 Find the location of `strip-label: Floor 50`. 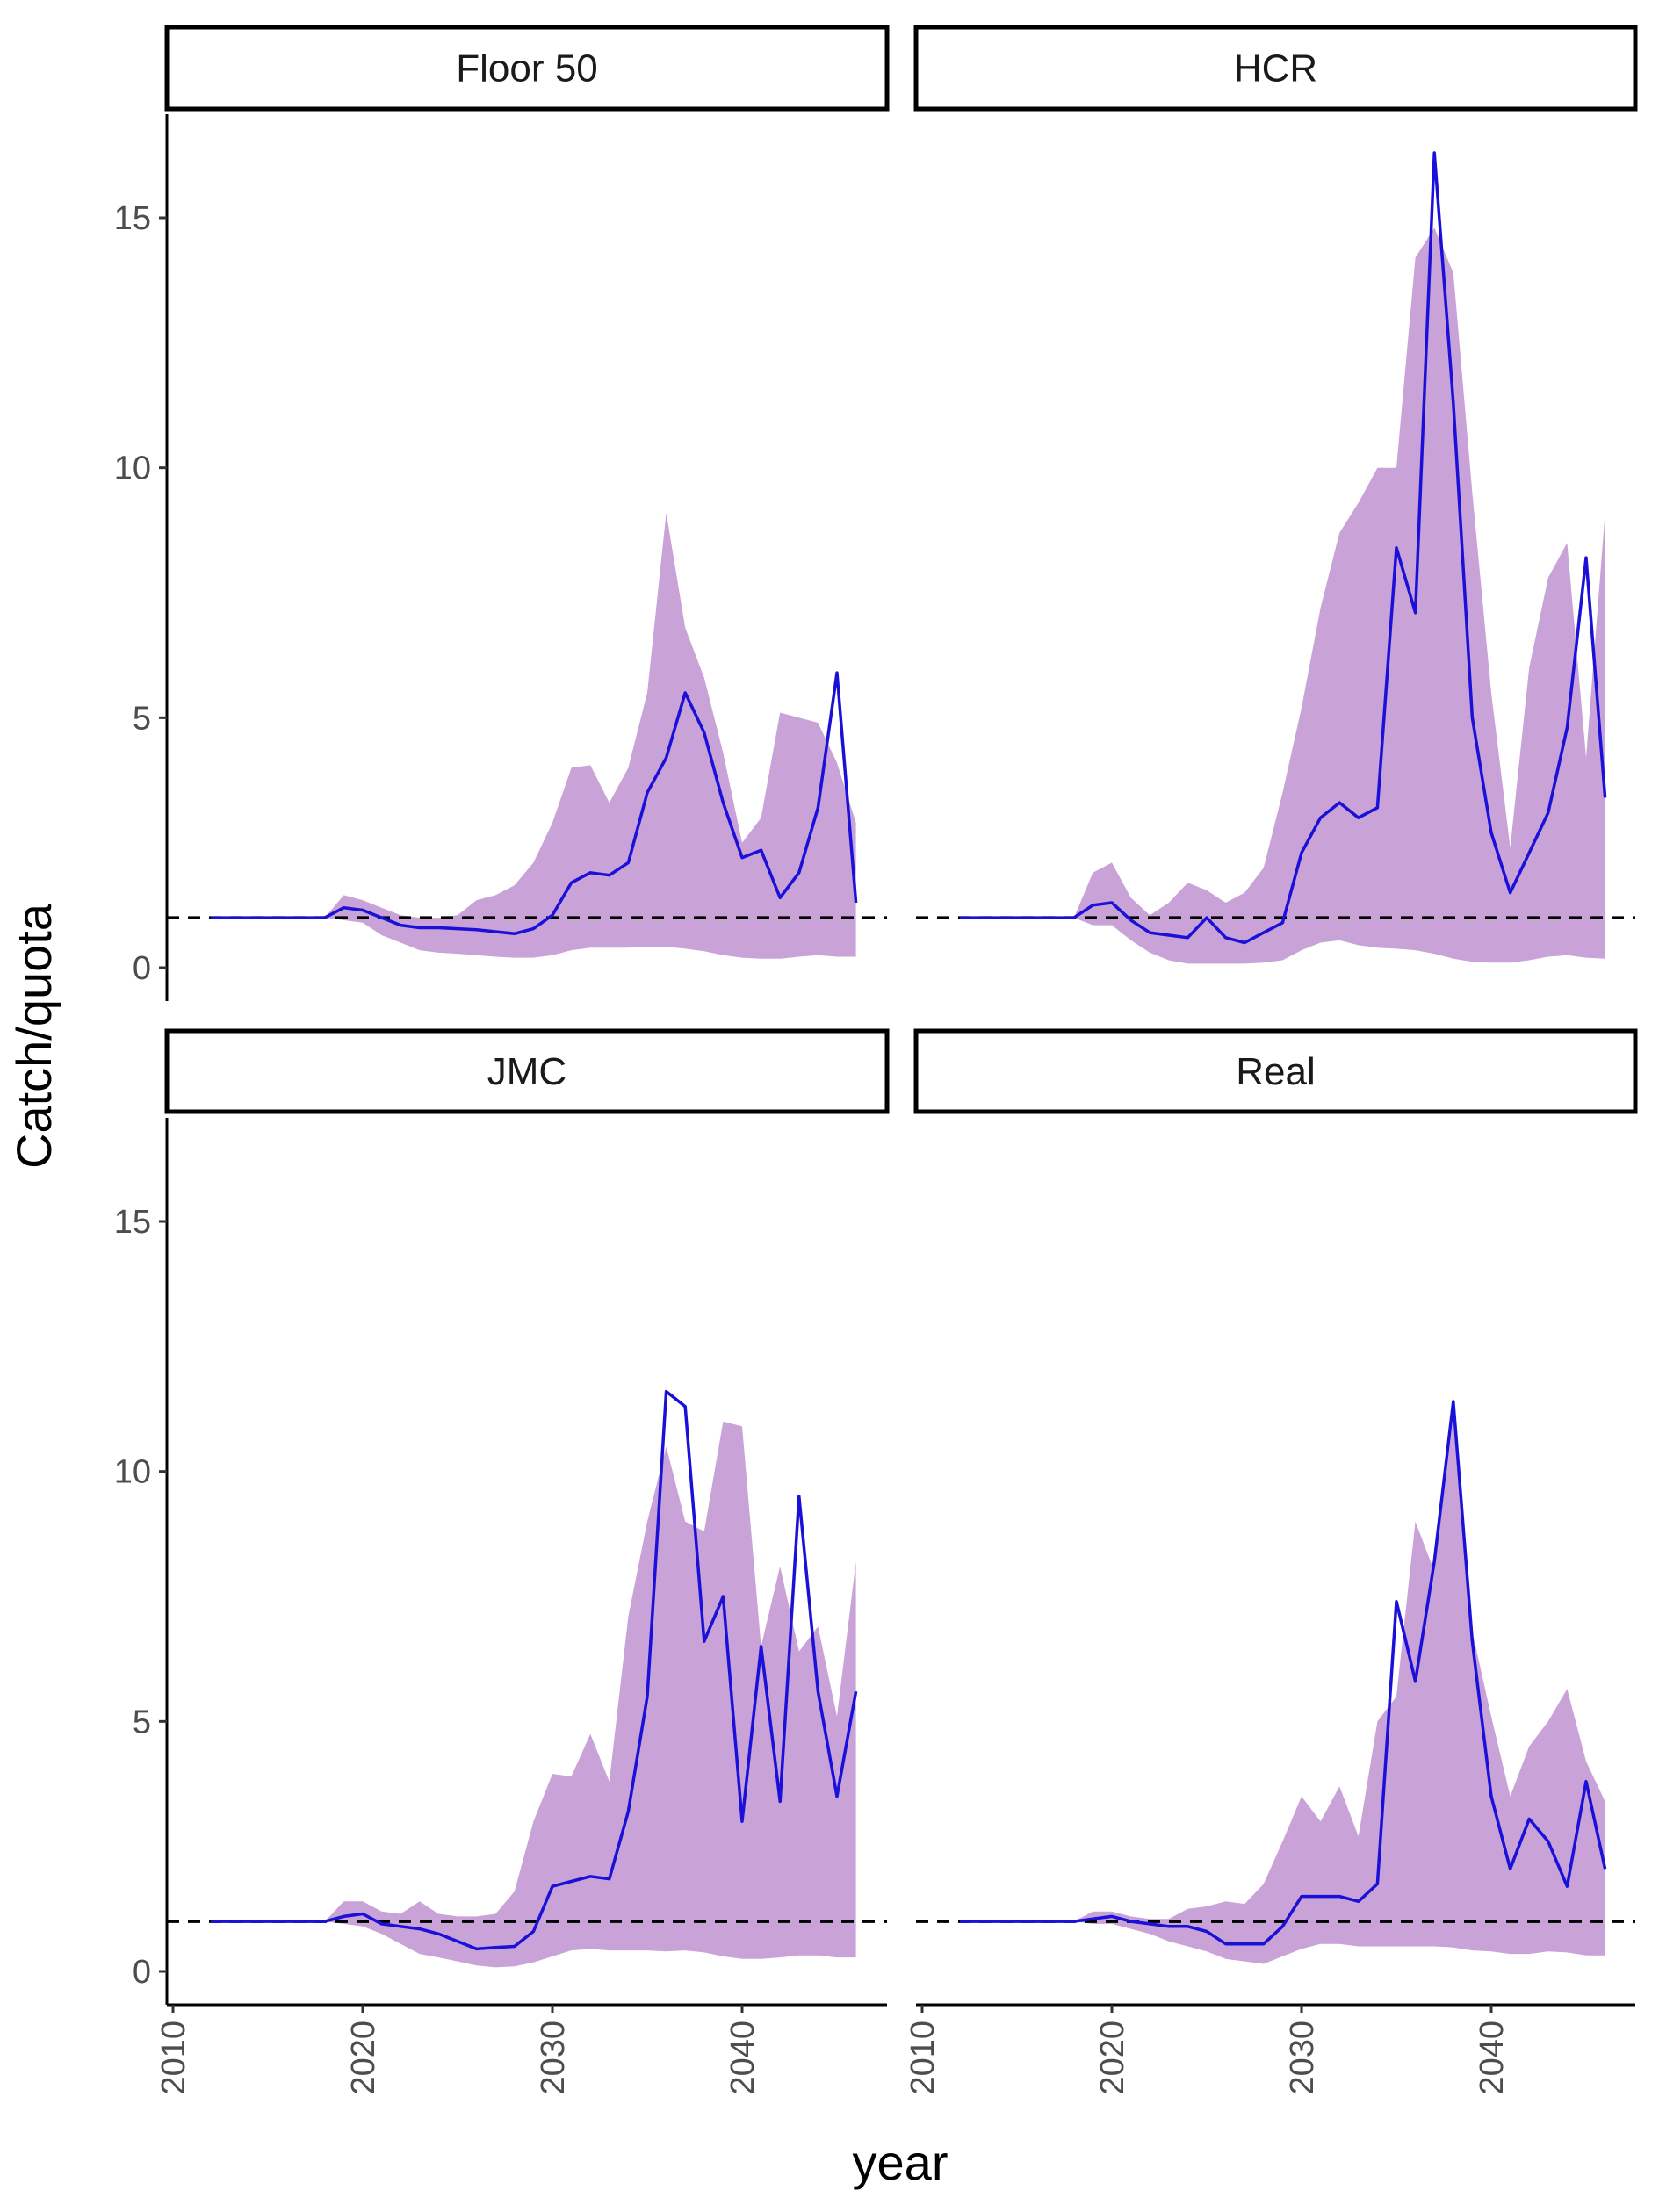

strip-label: Floor 50 is located at coordinates (526, 68).